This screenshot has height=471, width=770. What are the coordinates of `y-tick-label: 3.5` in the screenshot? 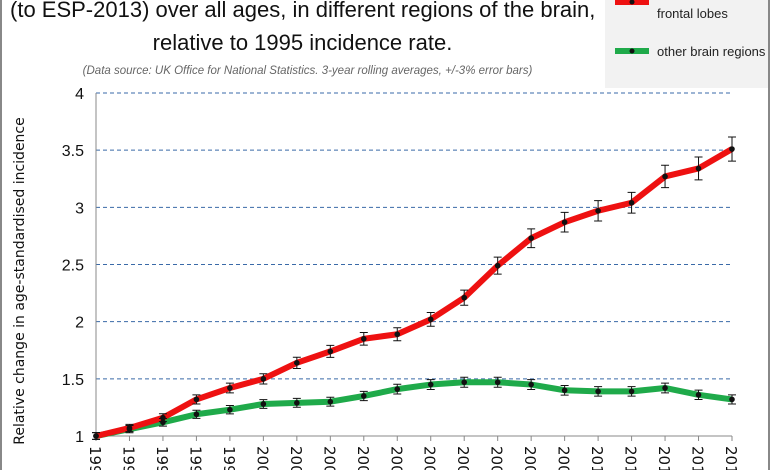 It's located at (73, 151).